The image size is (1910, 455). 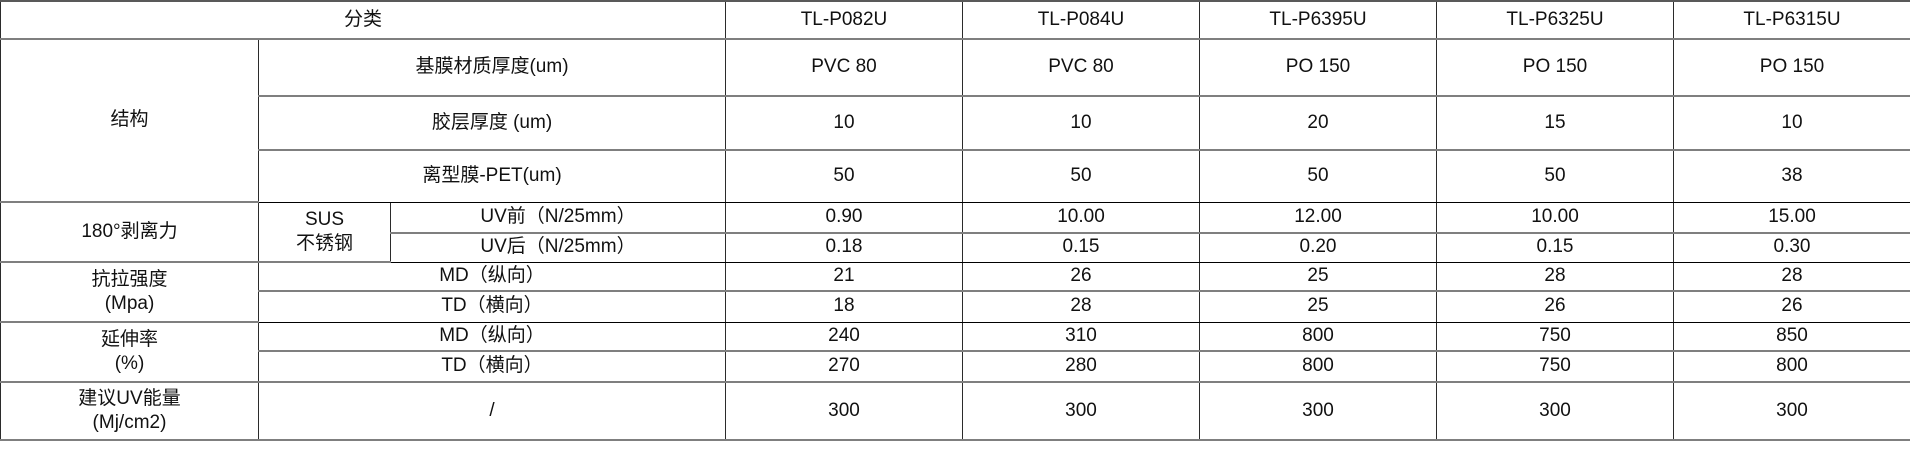 What do you see at coordinates (1555, 68) in the screenshot?
I see `cell-base-film-4: PO 150` at bounding box center [1555, 68].